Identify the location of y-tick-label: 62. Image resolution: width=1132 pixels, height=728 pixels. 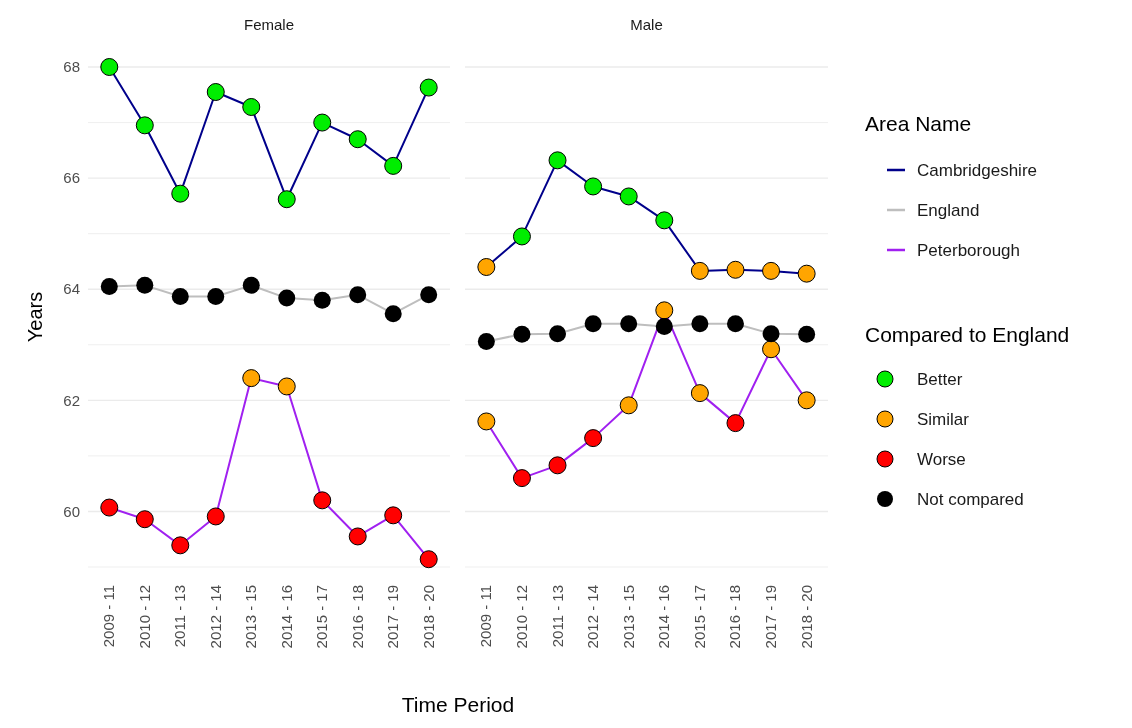
(71, 400).